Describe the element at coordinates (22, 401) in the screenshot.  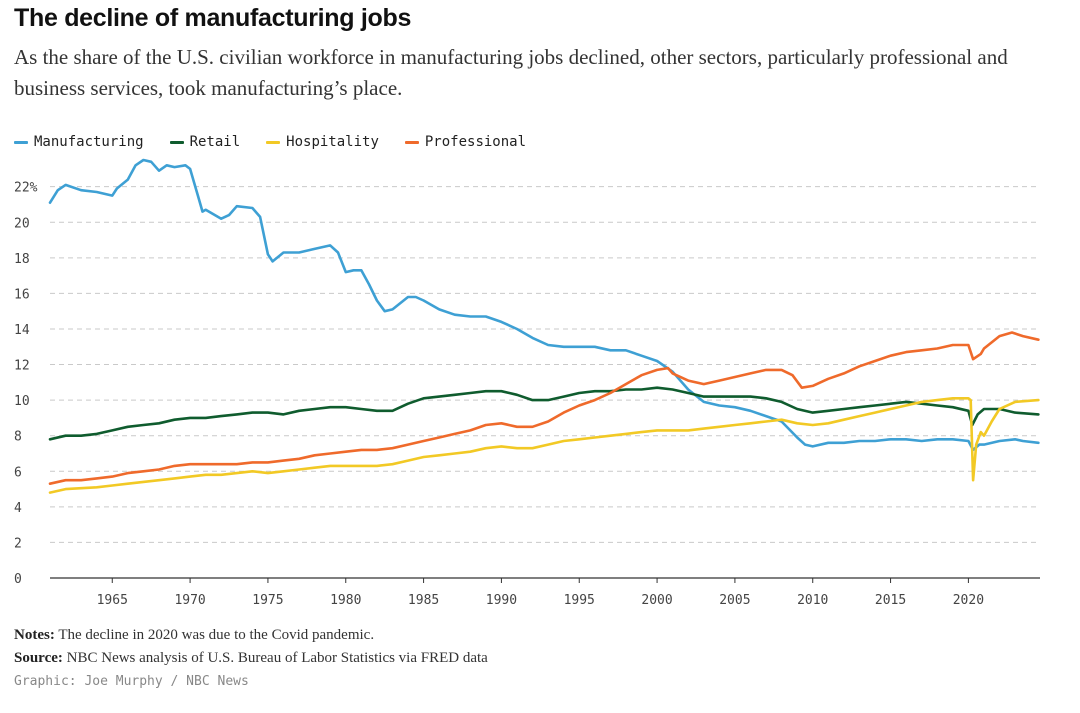
I see `y-tick-label: 10` at that location.